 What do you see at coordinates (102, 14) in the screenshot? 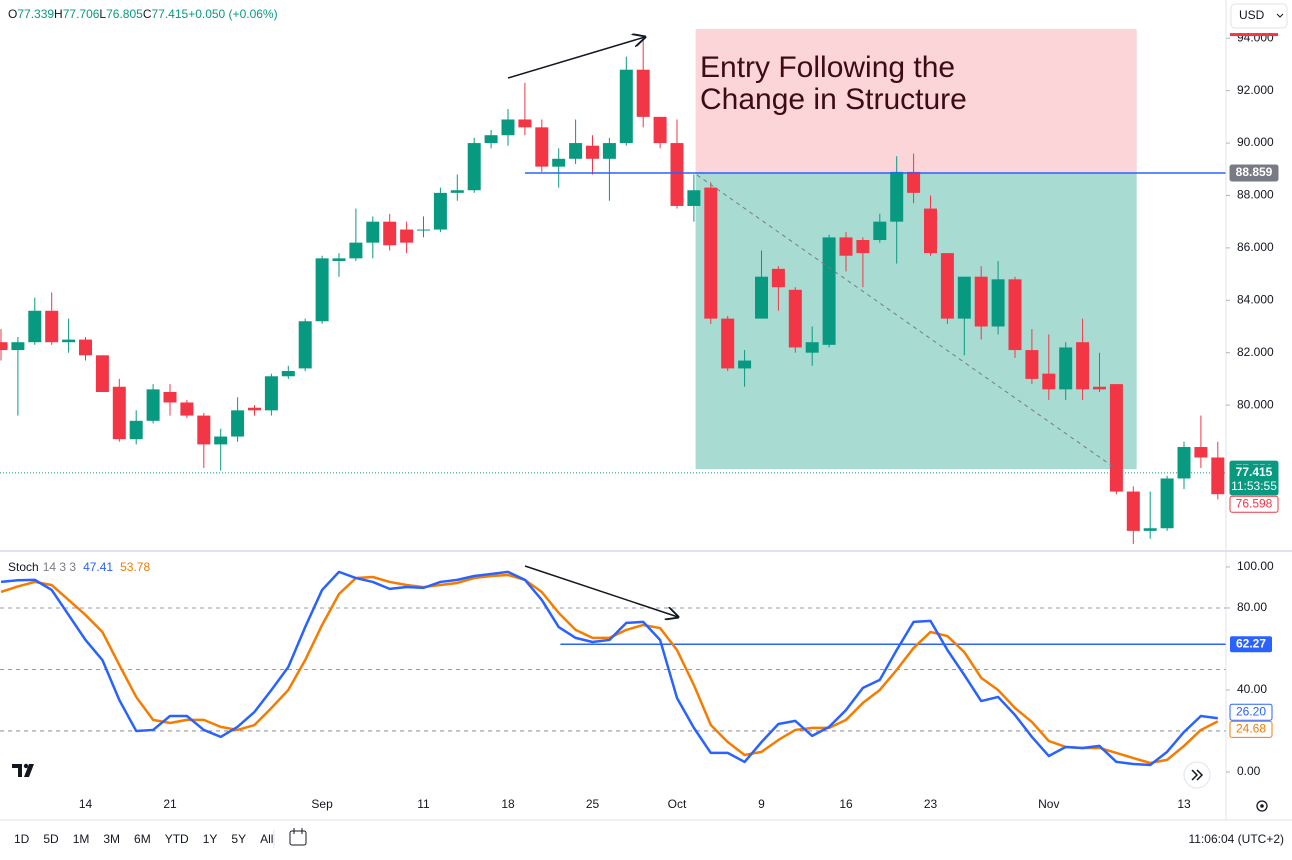
I see `ohlc-key: L` at bounding box center [102, 14].